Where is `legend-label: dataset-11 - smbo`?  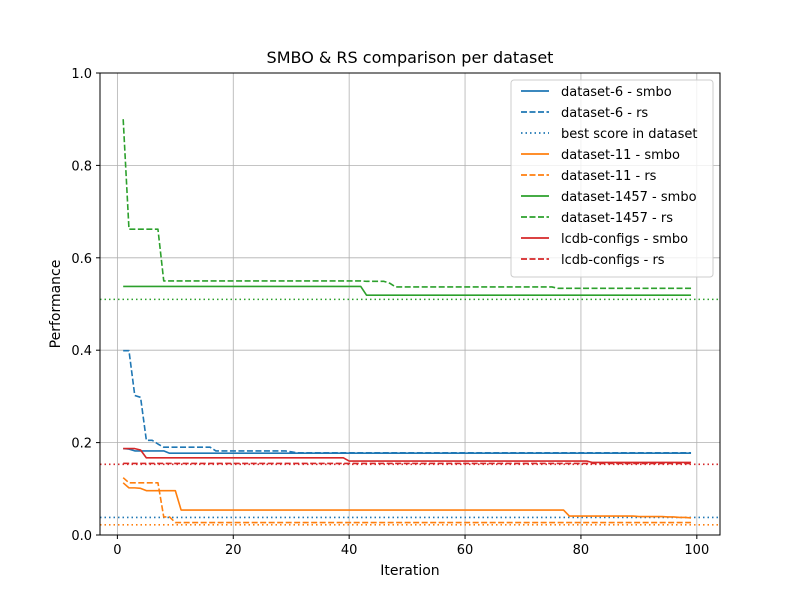
legend-label: dataset-11 - smbo is located at coordinates (620, 155).